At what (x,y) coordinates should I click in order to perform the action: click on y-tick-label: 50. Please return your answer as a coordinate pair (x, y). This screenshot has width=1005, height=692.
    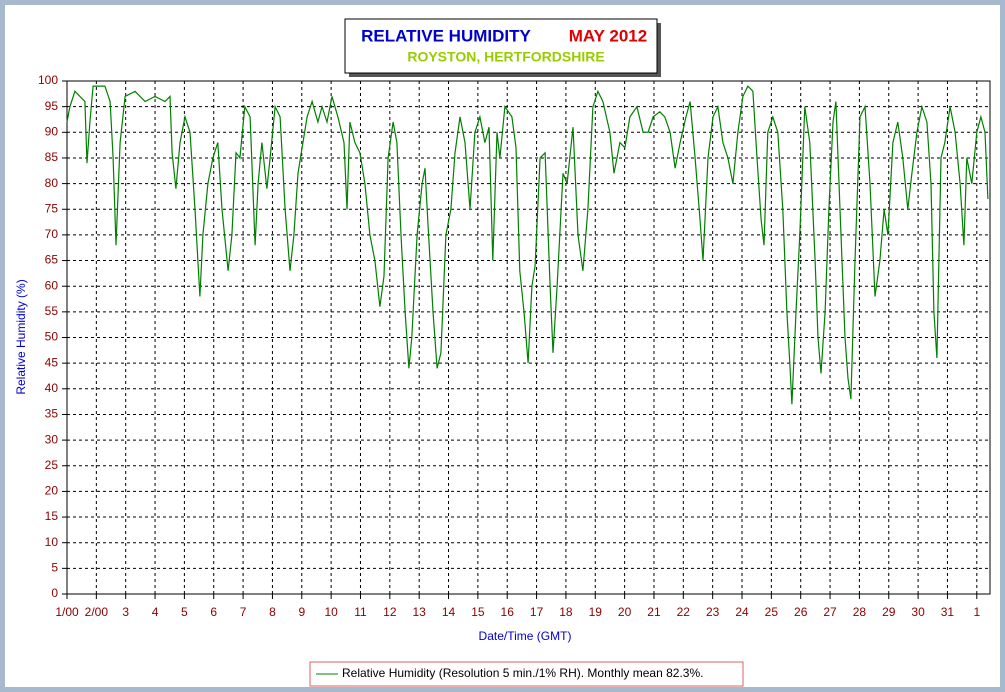
    Looking at the image, I should click on (52, 337).